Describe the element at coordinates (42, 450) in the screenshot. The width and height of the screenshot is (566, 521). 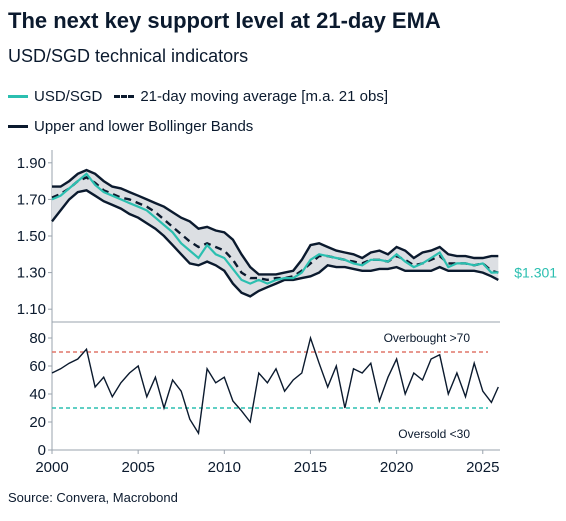
I see `osc-y-tick-label: 0` at that location.